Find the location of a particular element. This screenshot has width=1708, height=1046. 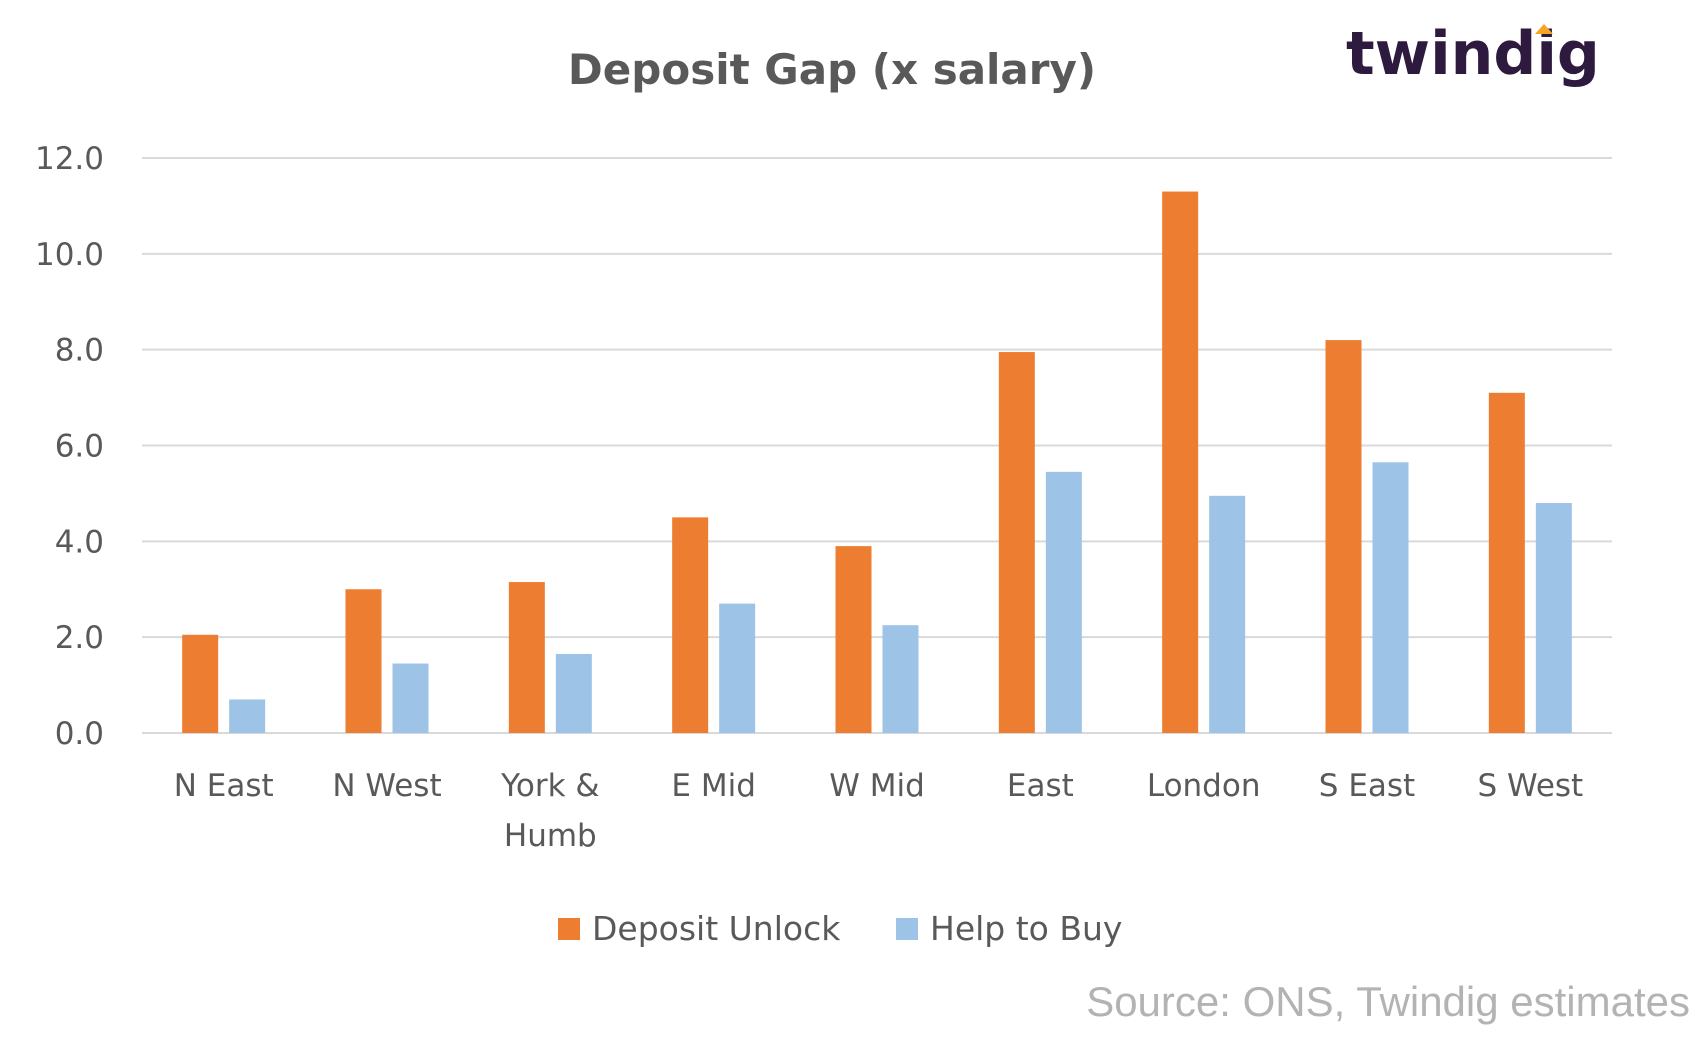

x-category-label-line: East is located at coordinates (1040, 786).